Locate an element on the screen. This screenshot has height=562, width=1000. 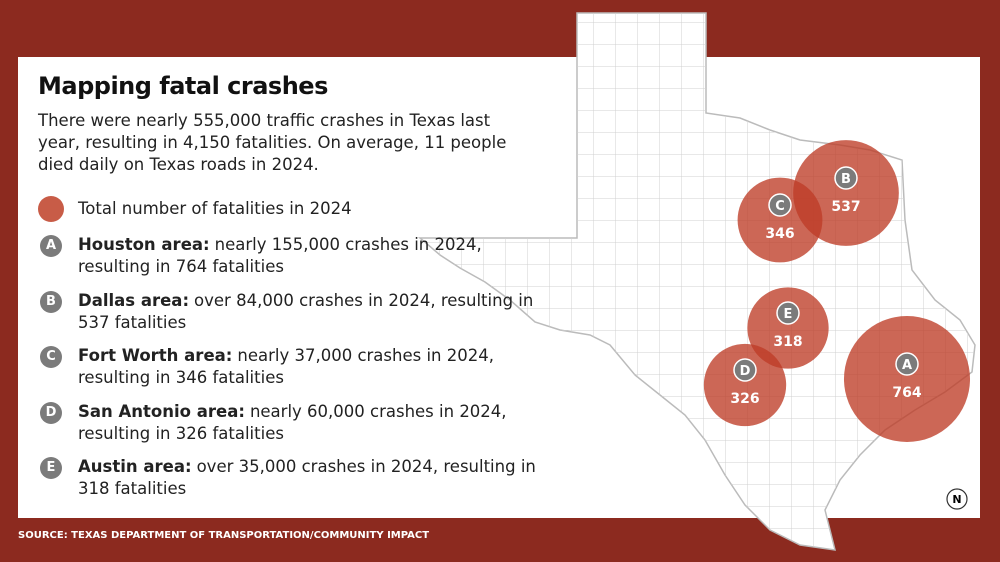
circle-value: 326 is located at coordinates (744, 399).